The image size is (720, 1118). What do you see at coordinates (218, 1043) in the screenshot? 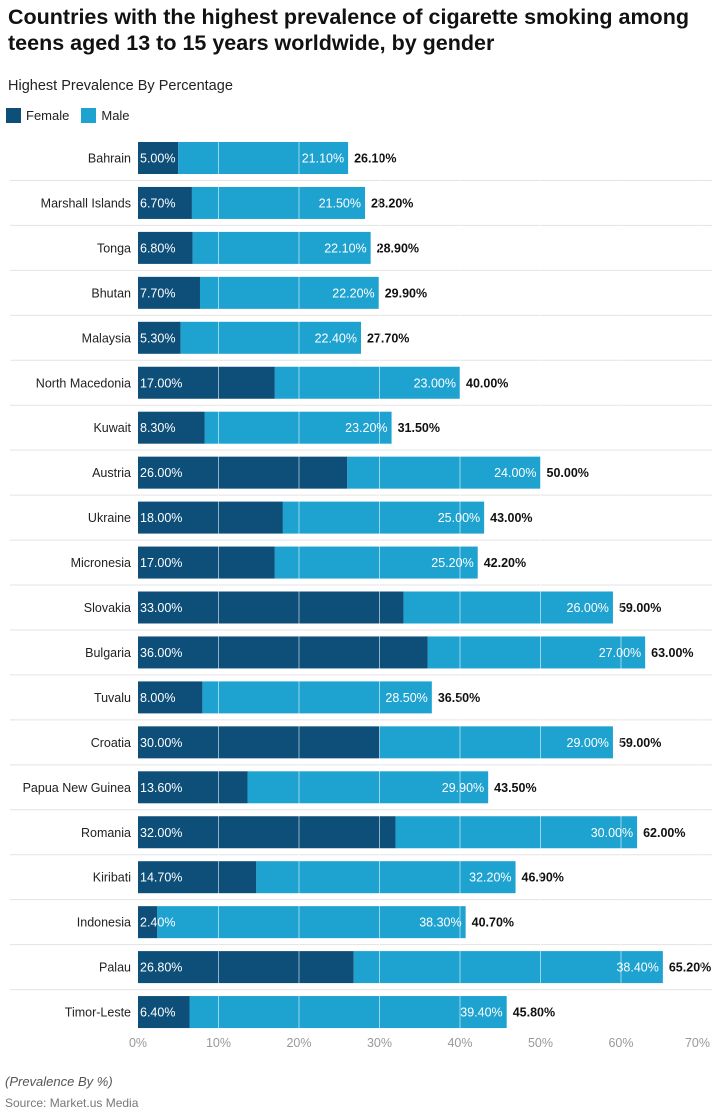
I see `x-tick-label: 10%` at bounding box center [218, 1043].